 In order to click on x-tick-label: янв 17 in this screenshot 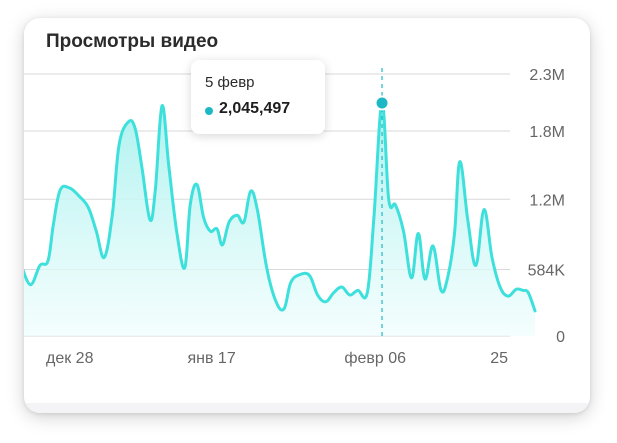, I will do `click(211, 358)`.